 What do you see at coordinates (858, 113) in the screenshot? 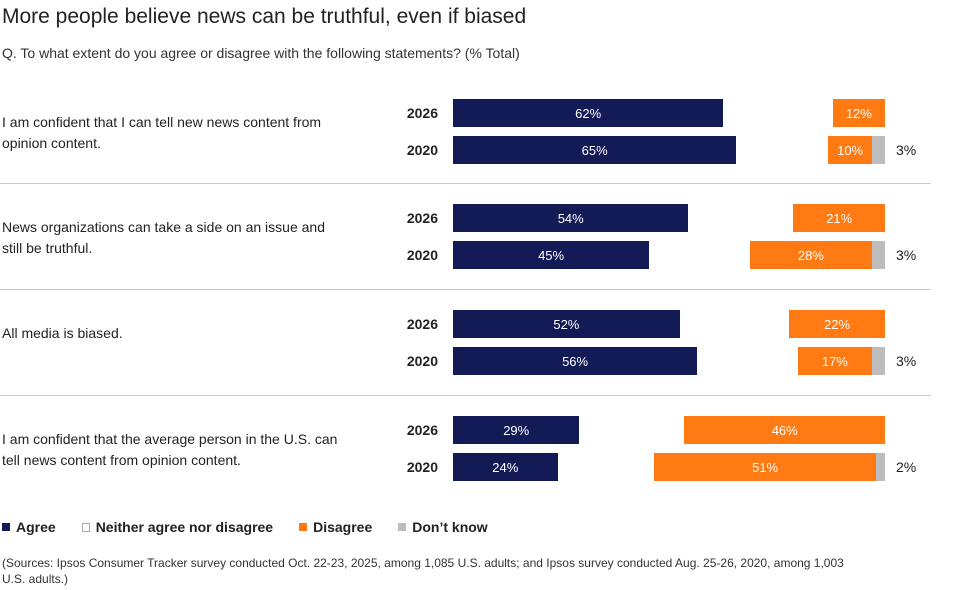
I see `disagree-bar: 12%` at bounding box center [858, 113].